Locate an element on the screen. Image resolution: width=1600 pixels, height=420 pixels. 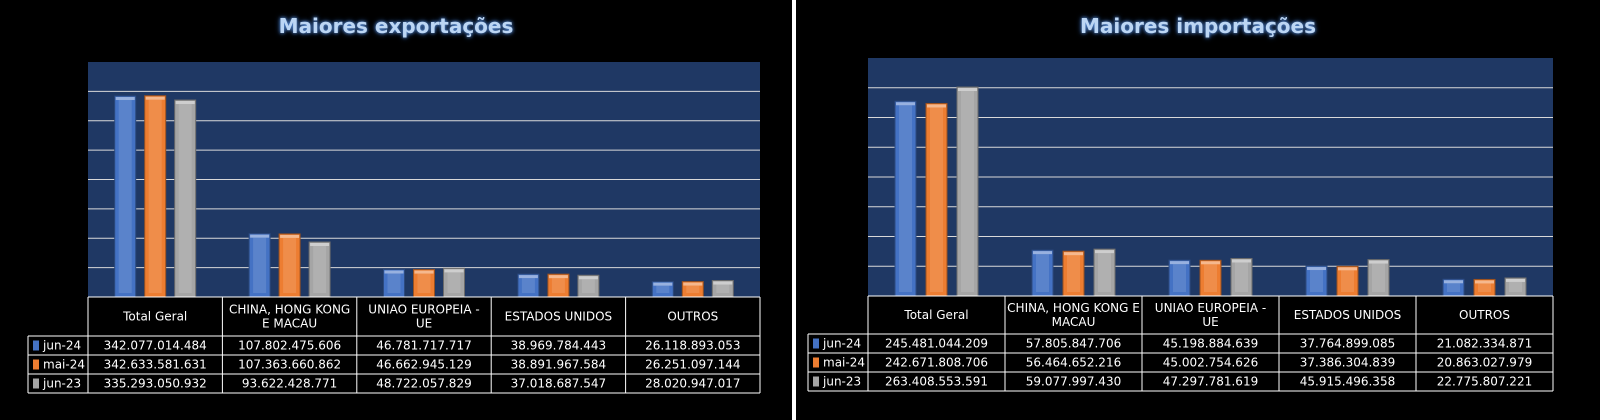
imports-legend-label-mai-24: mai-24 is located at coordinates (844, 363).